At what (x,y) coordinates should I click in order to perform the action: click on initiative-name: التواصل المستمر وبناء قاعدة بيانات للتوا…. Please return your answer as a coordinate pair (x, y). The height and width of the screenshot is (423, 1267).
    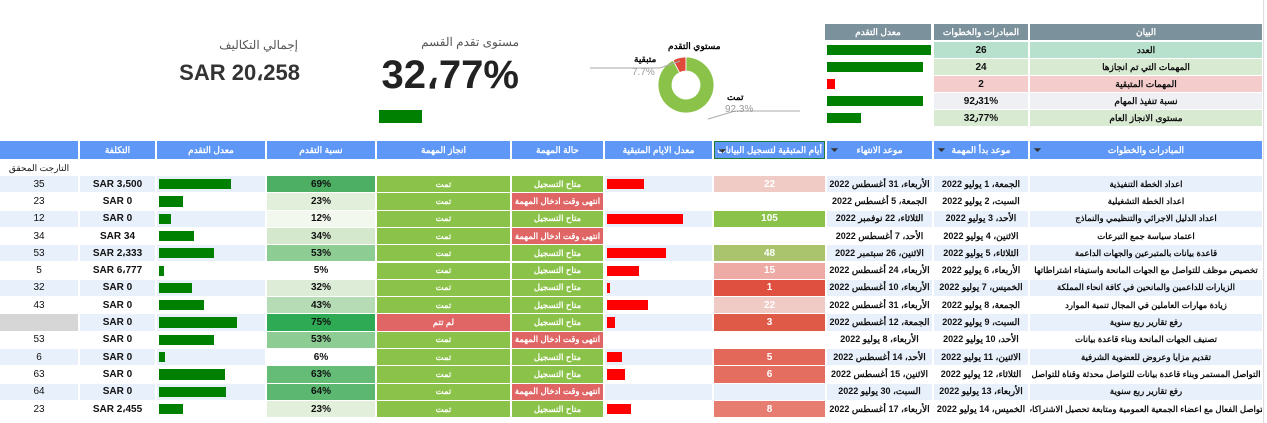
    Looking at the image, I should click on (1146, 374).